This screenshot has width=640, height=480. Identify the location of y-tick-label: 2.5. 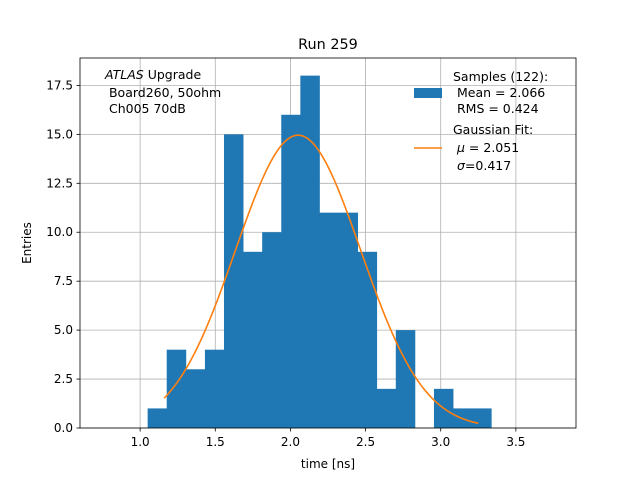
(63, 379).